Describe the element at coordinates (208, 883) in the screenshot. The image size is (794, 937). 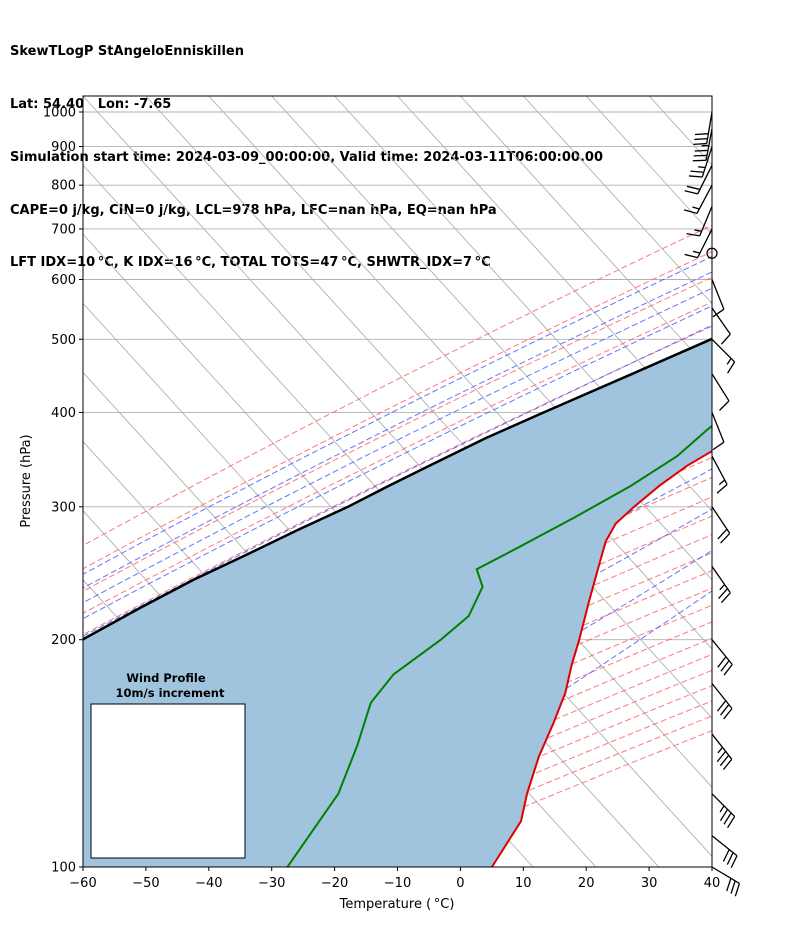
I see `x-tick-label: −40` at that location.